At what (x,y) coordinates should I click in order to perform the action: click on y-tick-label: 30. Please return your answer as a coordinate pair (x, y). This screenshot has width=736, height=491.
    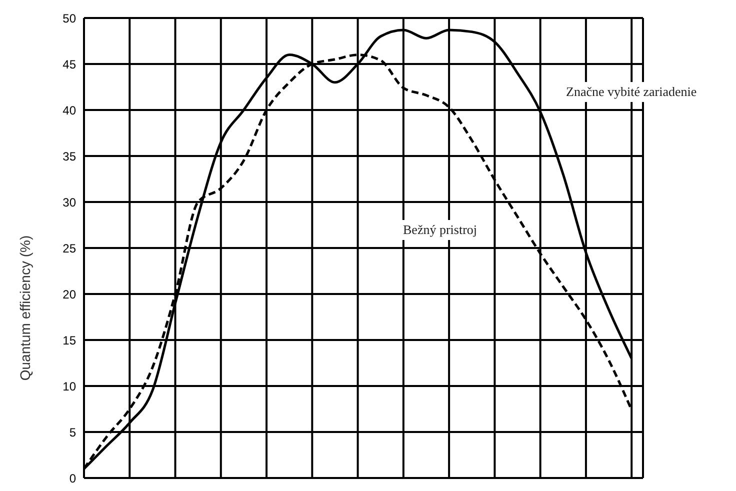
    Looking at the image, I should click on (69, 202).